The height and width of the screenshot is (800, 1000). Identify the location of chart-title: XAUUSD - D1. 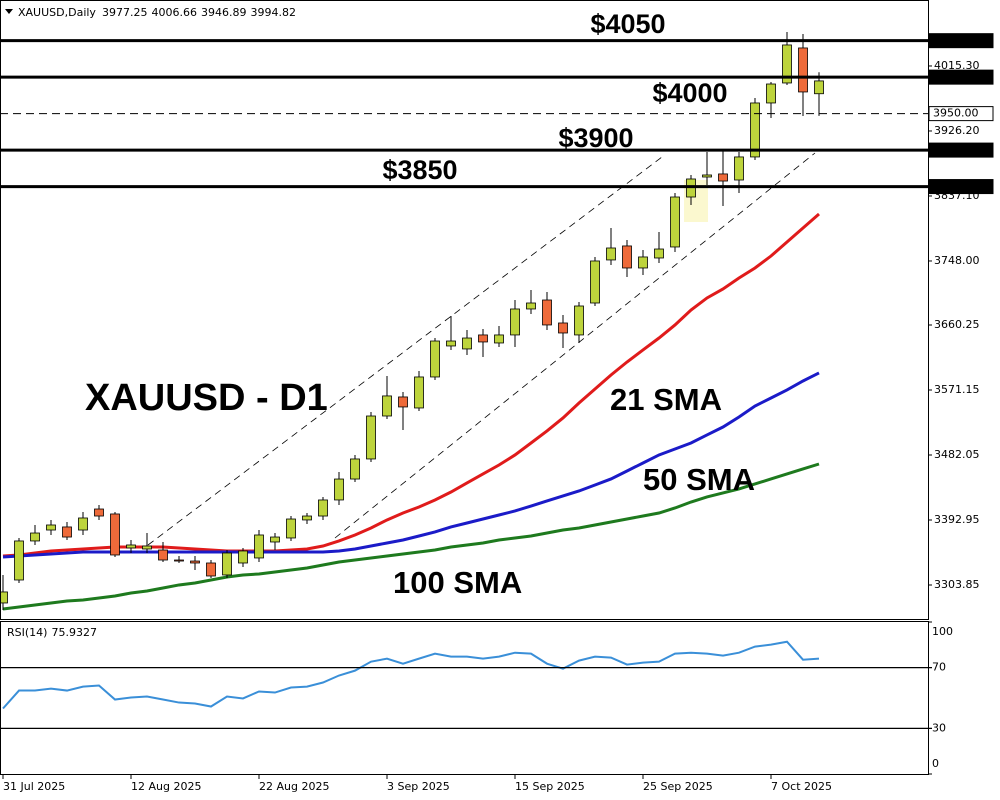
(206, 398).